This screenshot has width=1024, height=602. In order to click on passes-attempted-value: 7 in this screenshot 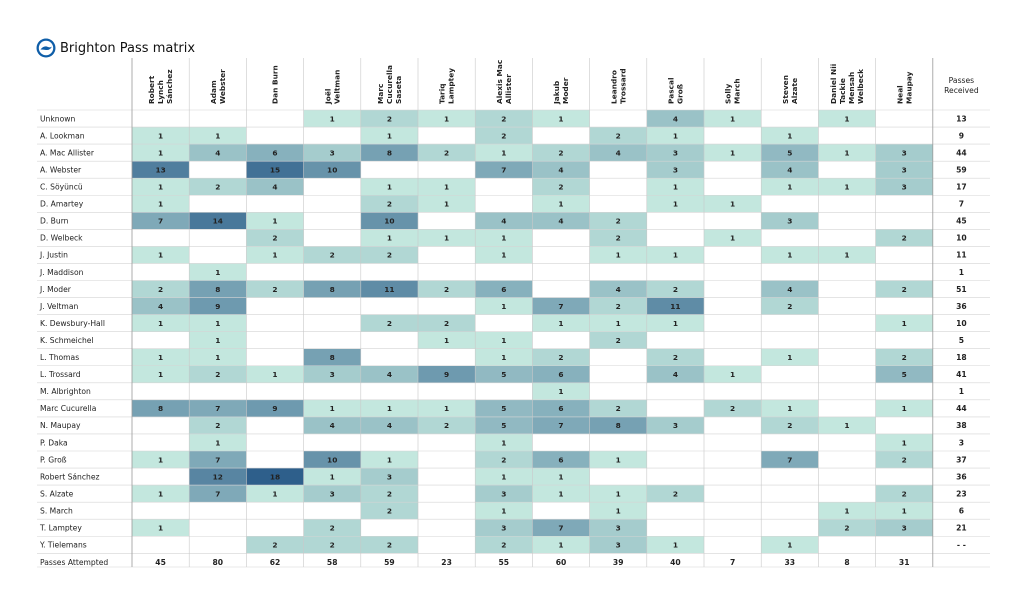, I will do `click(732, 562)`.